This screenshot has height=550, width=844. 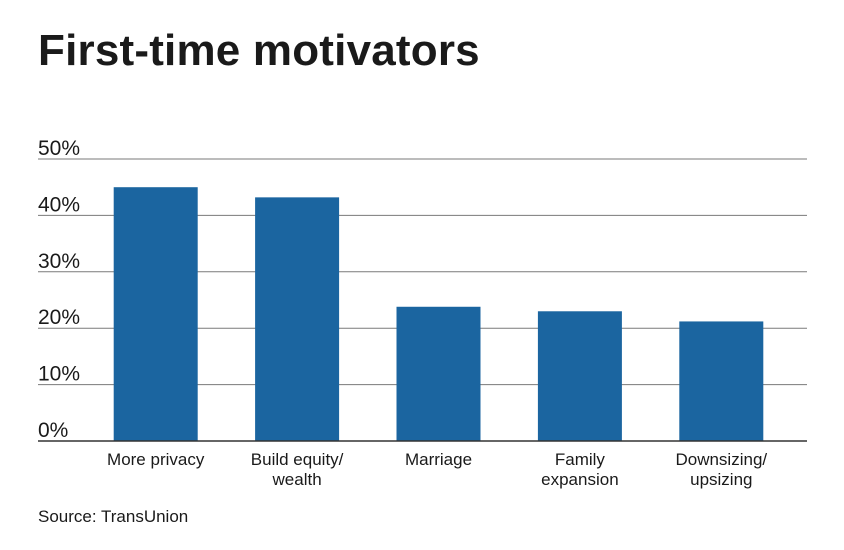 I want to click on category-label: wealth, so click(x=297, y=479).